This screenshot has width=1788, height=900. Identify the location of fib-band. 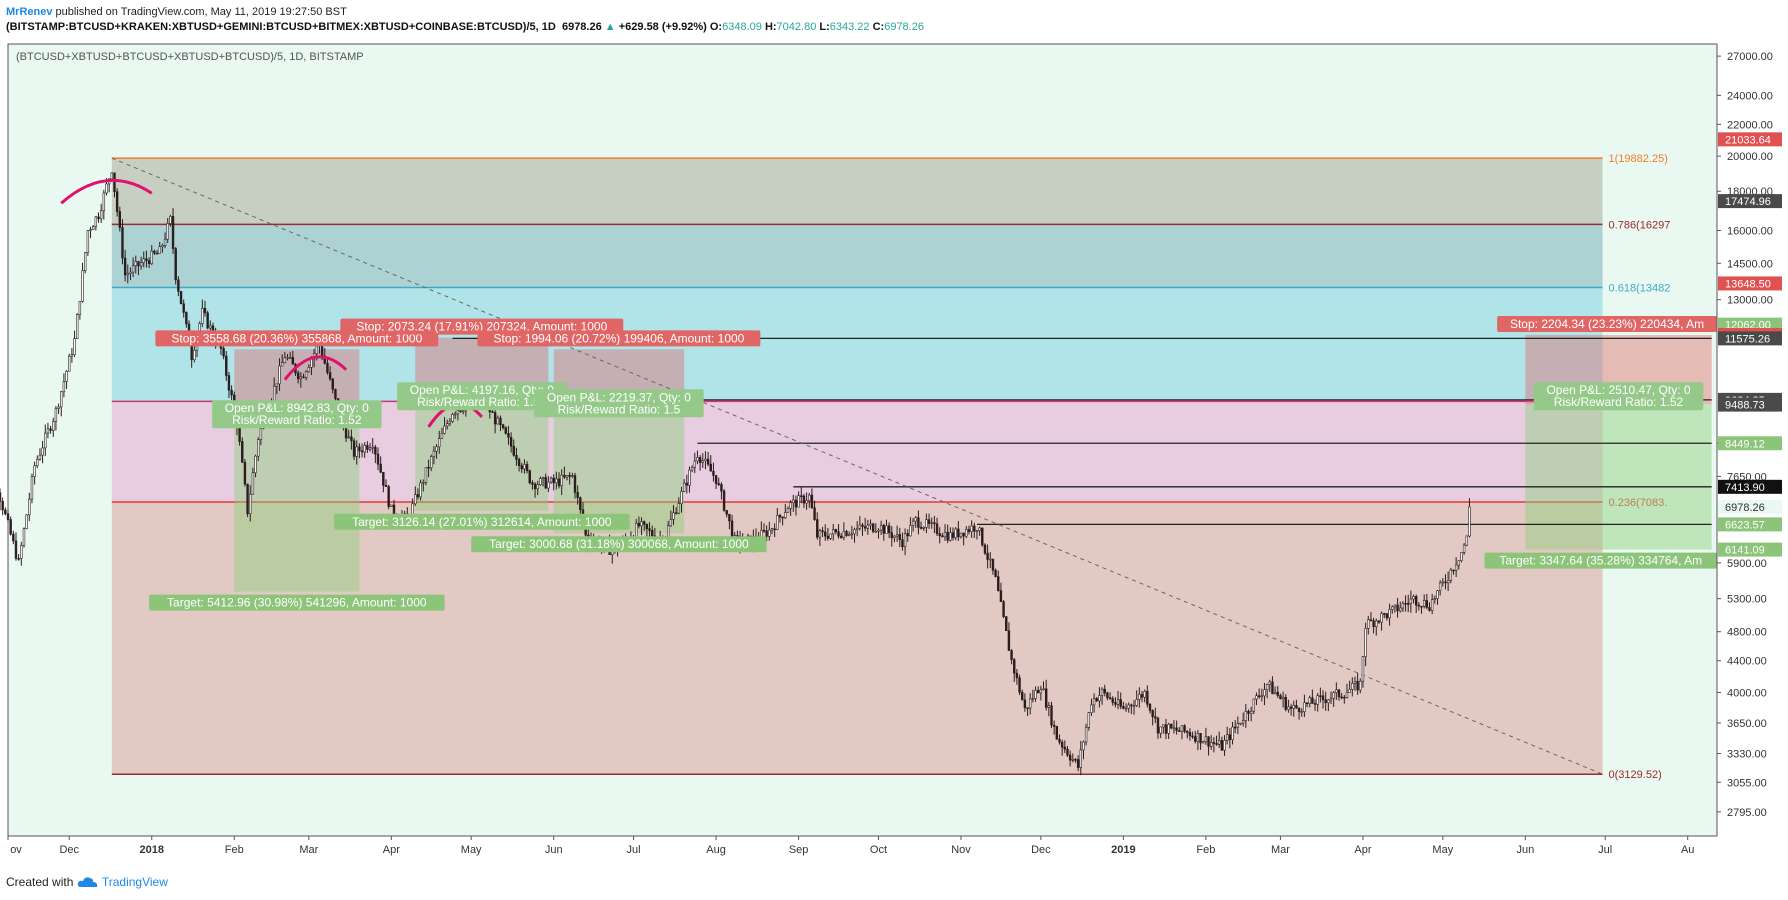
(857, 256).